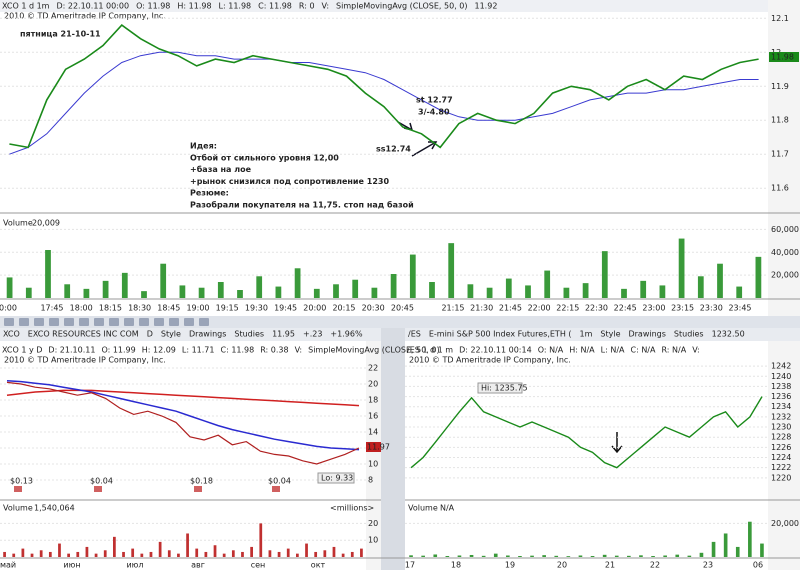 Image resolution: width=800 pixels, height=570 pixels. What do you see at coordinates (708, 565) in the screenshot?
I see `x-tick-label: 23` at bounding box center [708, 565].